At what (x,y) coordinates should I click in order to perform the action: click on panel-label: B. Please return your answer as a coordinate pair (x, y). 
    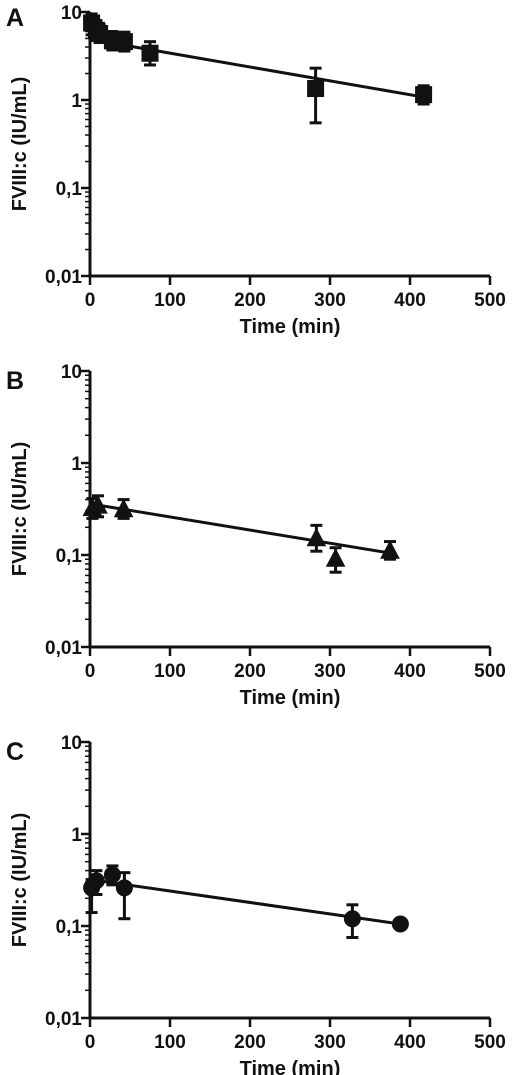
    Looking at the image, I should click on (15, 381).